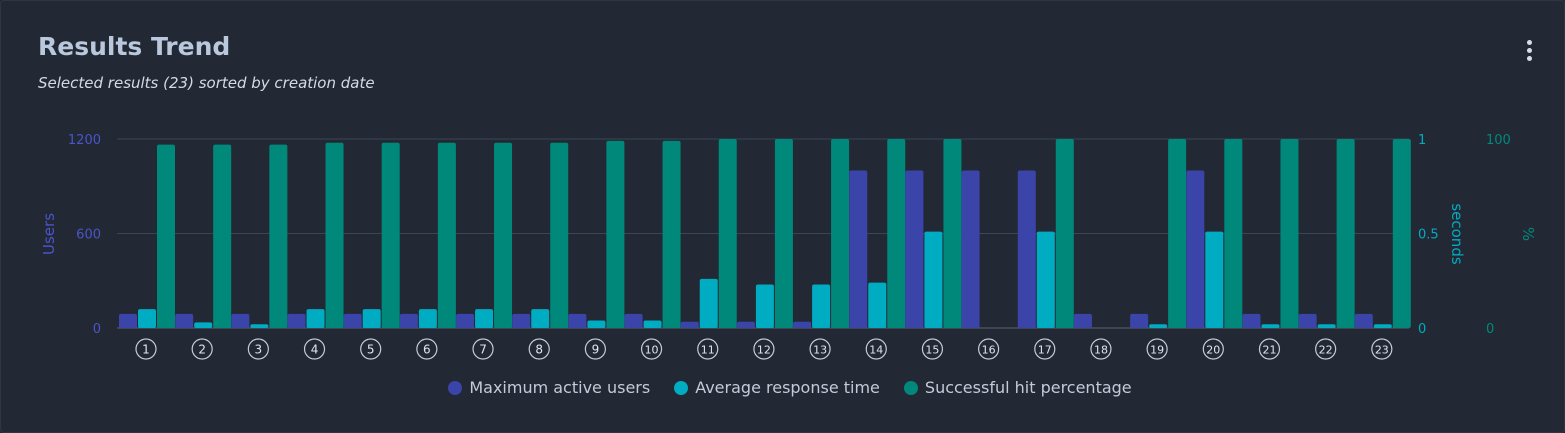 The image size is (1565, 433). I want to click on legend-label-users: Maximum active users, so click(560, 387).